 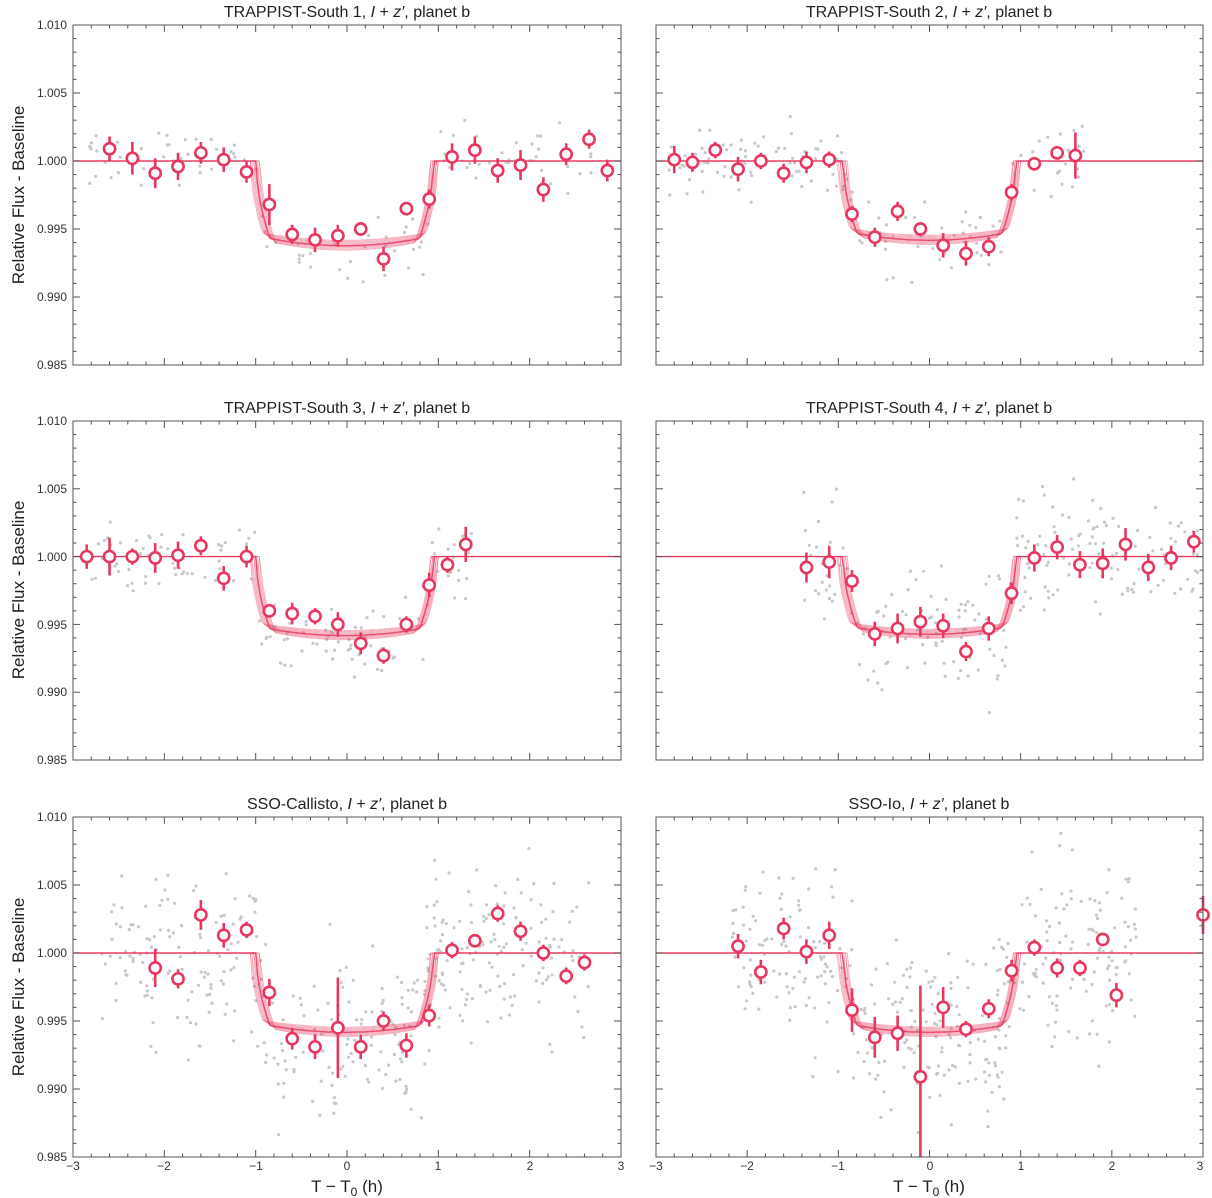 I want to click on plot-frame, so click(x=929, y=590).